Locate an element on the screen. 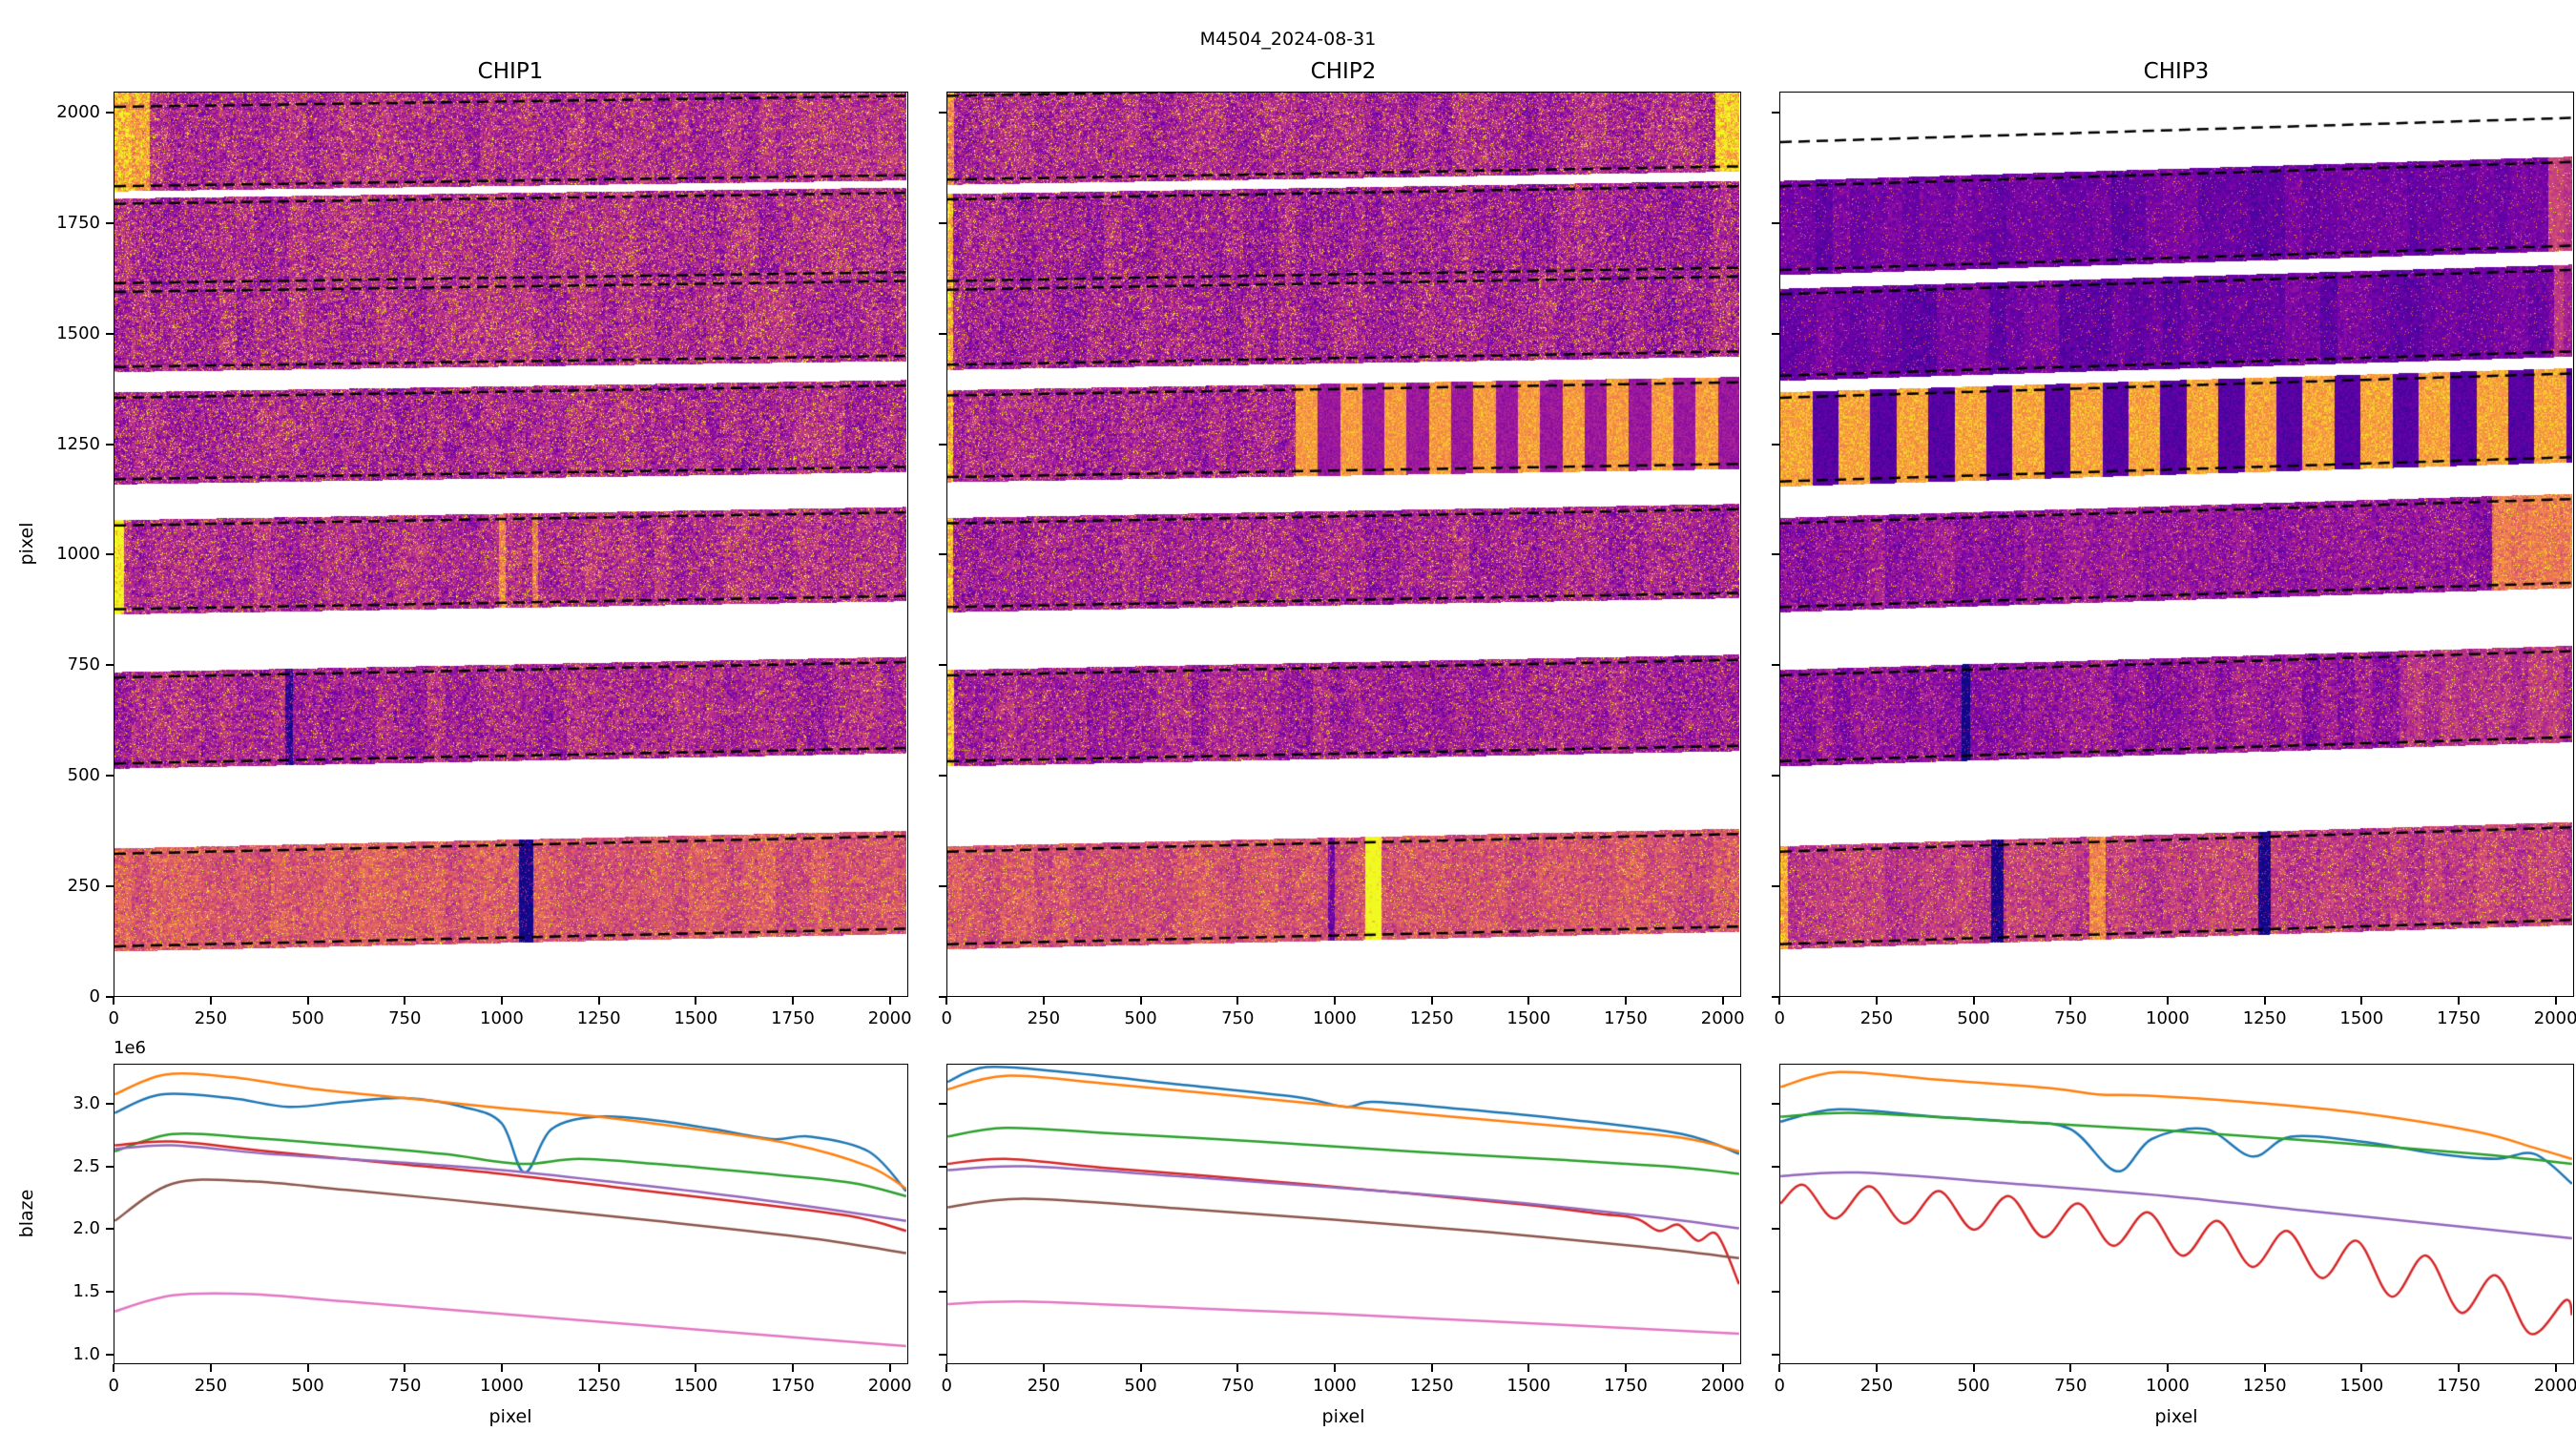 The image size is (2576, 1431). y-tick-label: 3.0 is located at coordinates (86, 1103).